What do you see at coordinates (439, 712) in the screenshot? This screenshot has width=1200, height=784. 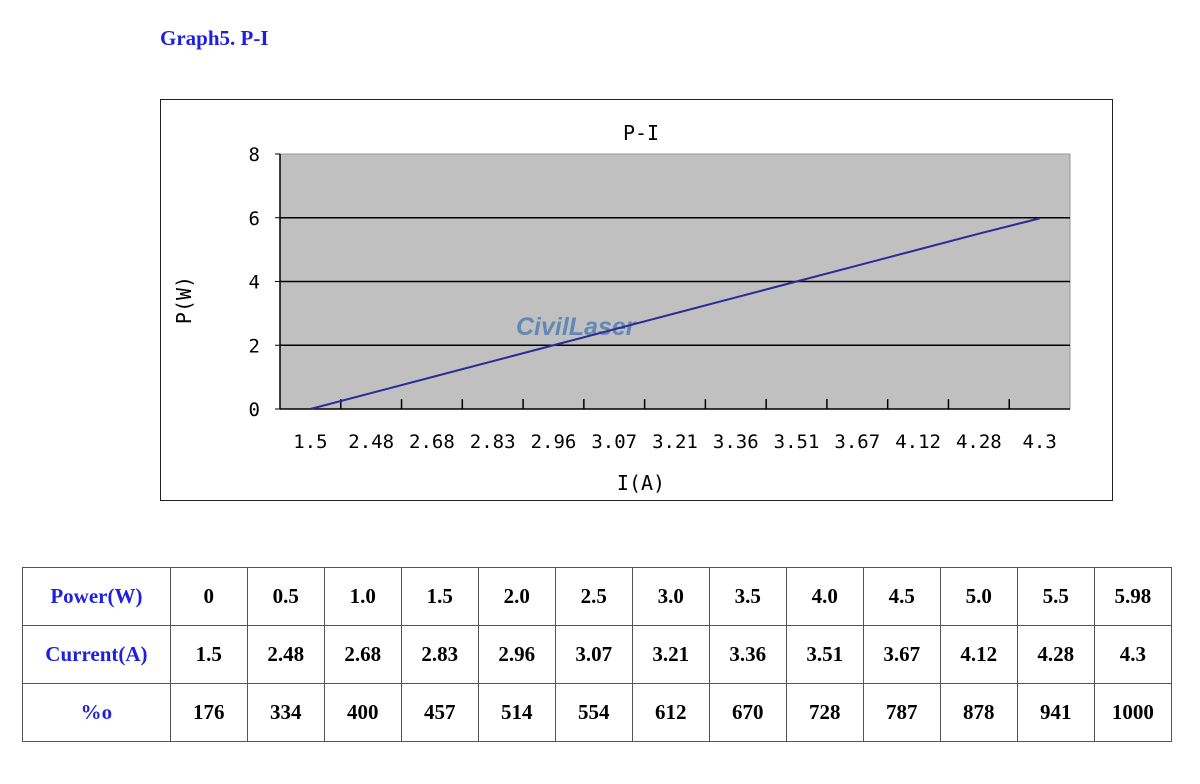 I see `table-cell: 457` at bounding box center [439, 712].